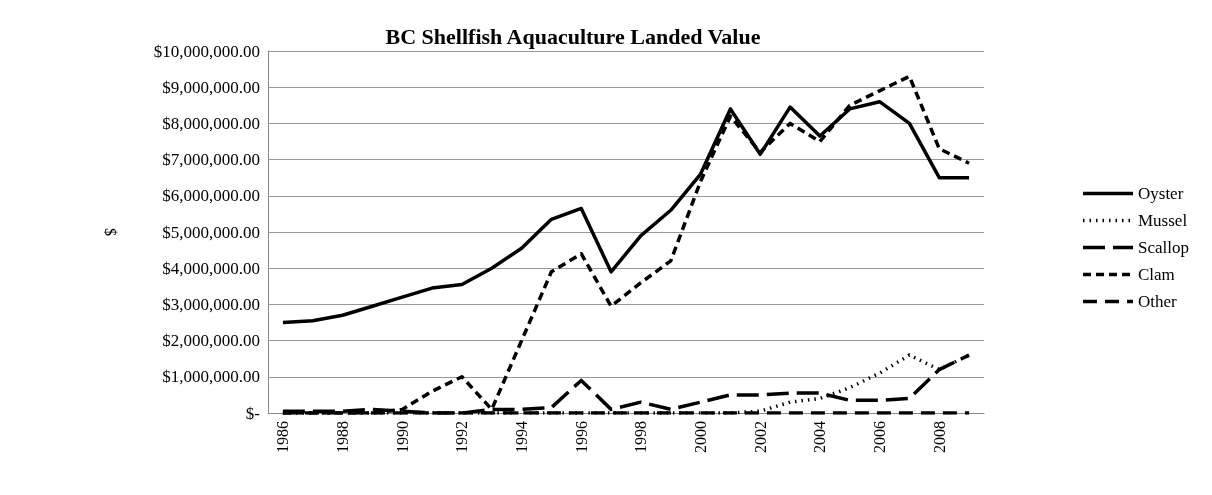  Describe the element at coordinates (211, 232) in the screenshot. I see `y-tick-label: $5,000,000.00` at that location.